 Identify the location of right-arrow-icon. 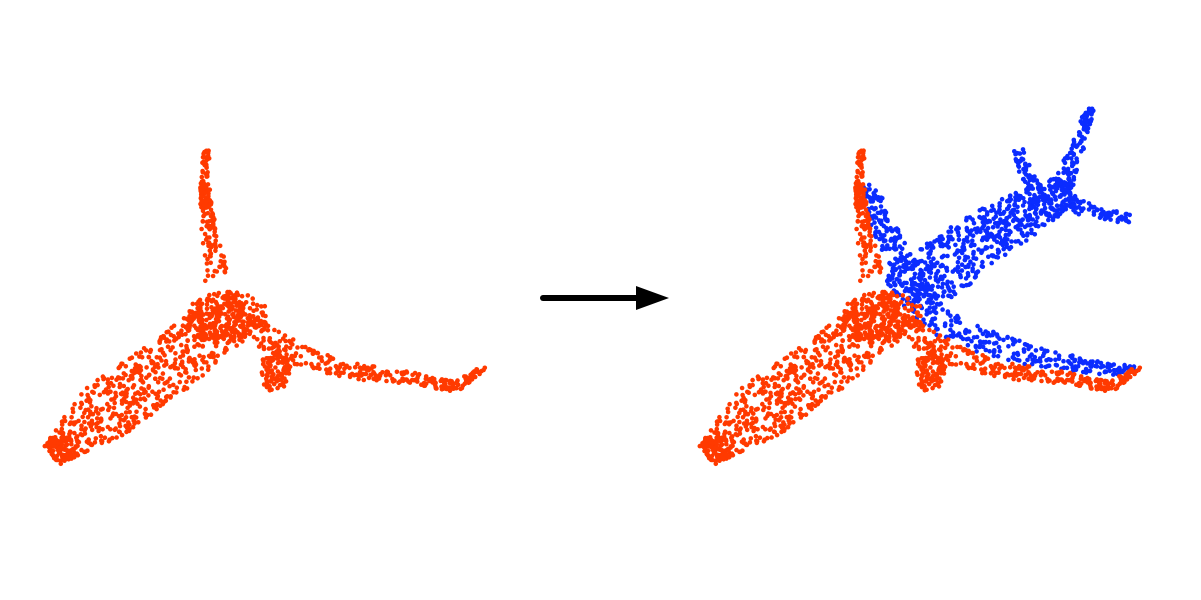
(604, 298).